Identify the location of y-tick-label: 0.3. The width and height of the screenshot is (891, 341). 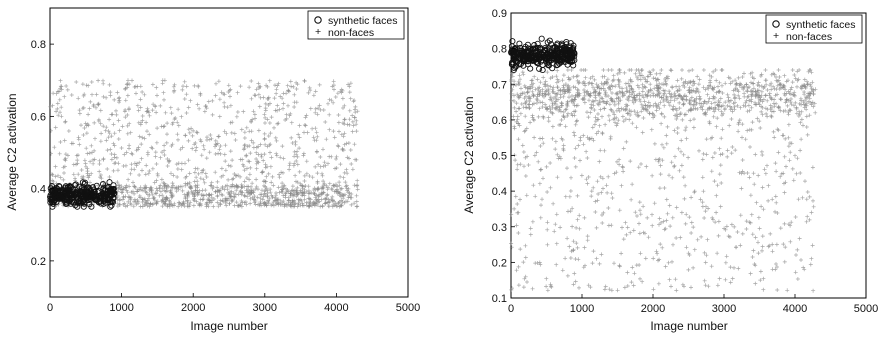
(499, 228).